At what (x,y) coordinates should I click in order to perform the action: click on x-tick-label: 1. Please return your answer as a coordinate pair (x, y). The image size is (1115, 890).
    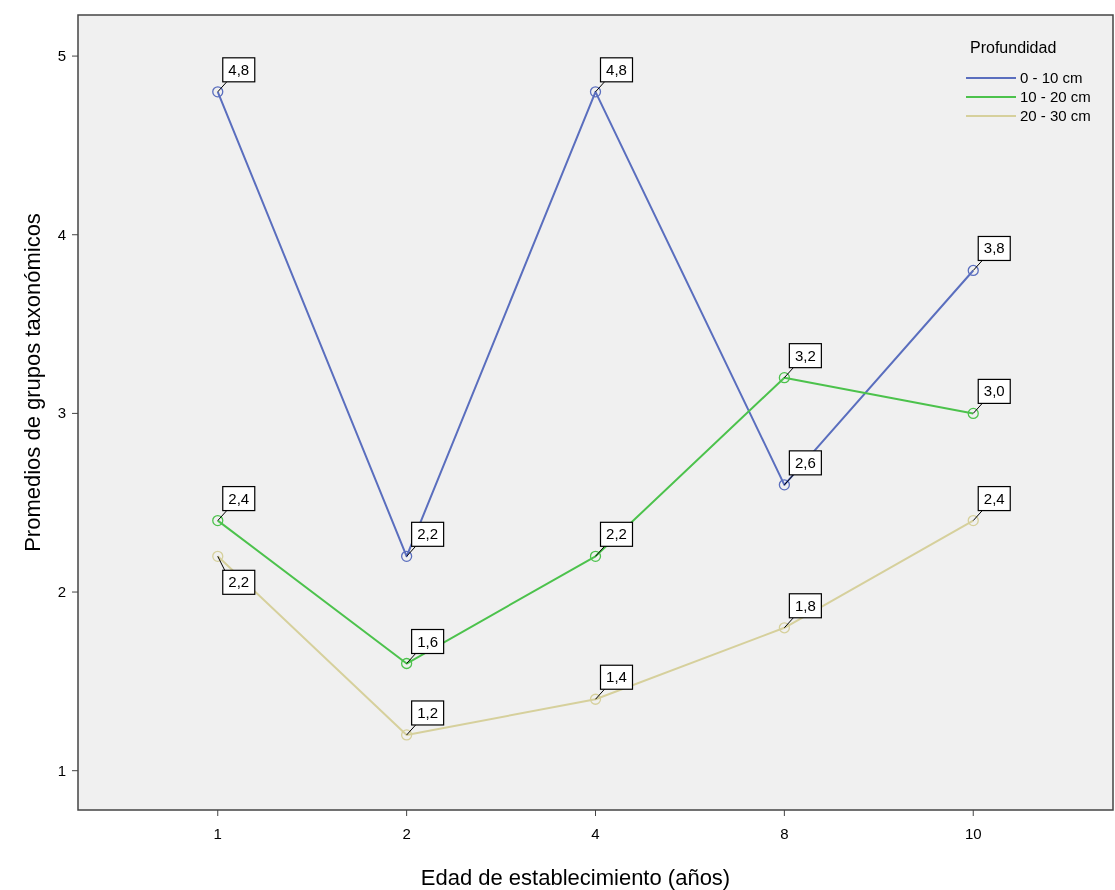
    Looking at the image, I should click on (217, 833).